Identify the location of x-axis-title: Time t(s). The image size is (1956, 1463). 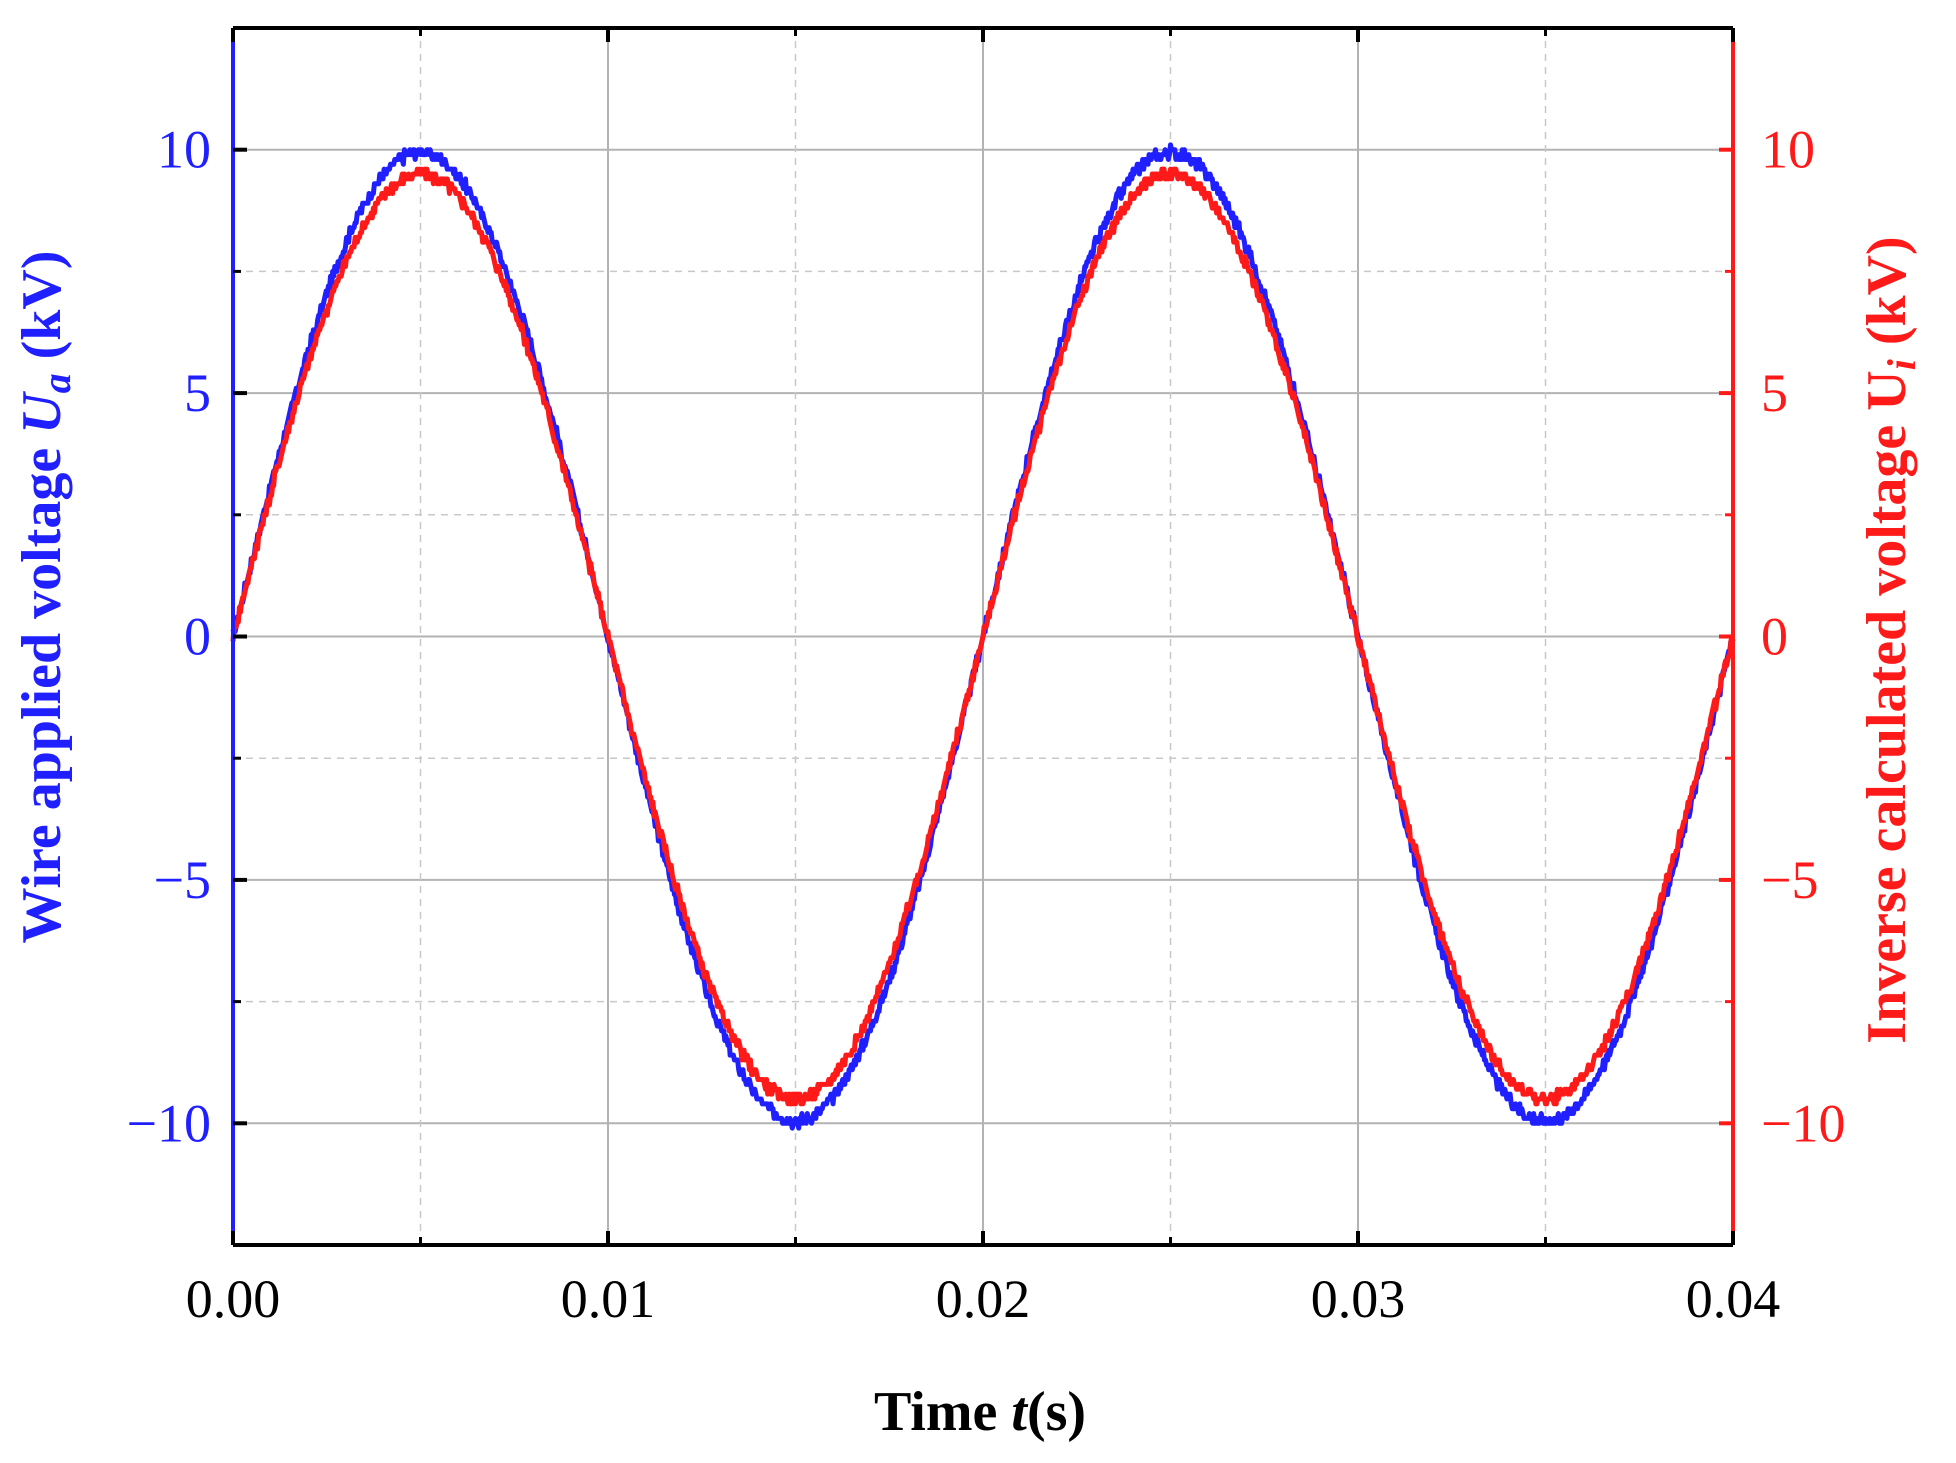
(980, 1412).